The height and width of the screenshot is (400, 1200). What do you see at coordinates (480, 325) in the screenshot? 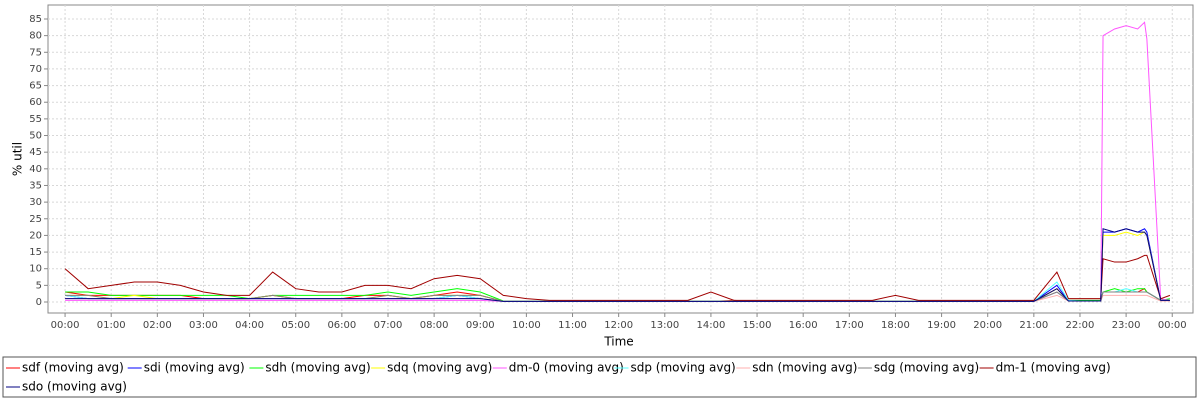
I see `x-tick-label: 09:00` at bounding box center [480, 325].